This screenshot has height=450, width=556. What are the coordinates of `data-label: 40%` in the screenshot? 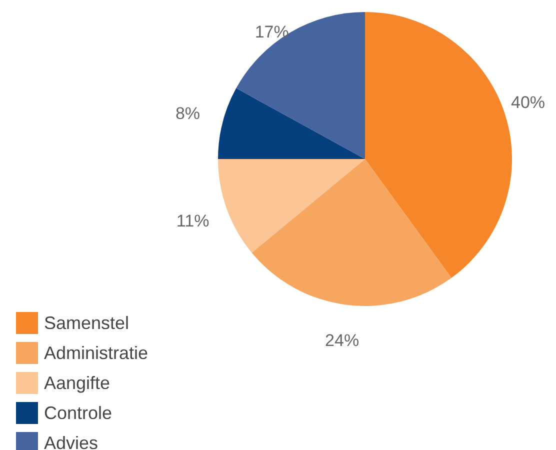 It's located at (528, 102).